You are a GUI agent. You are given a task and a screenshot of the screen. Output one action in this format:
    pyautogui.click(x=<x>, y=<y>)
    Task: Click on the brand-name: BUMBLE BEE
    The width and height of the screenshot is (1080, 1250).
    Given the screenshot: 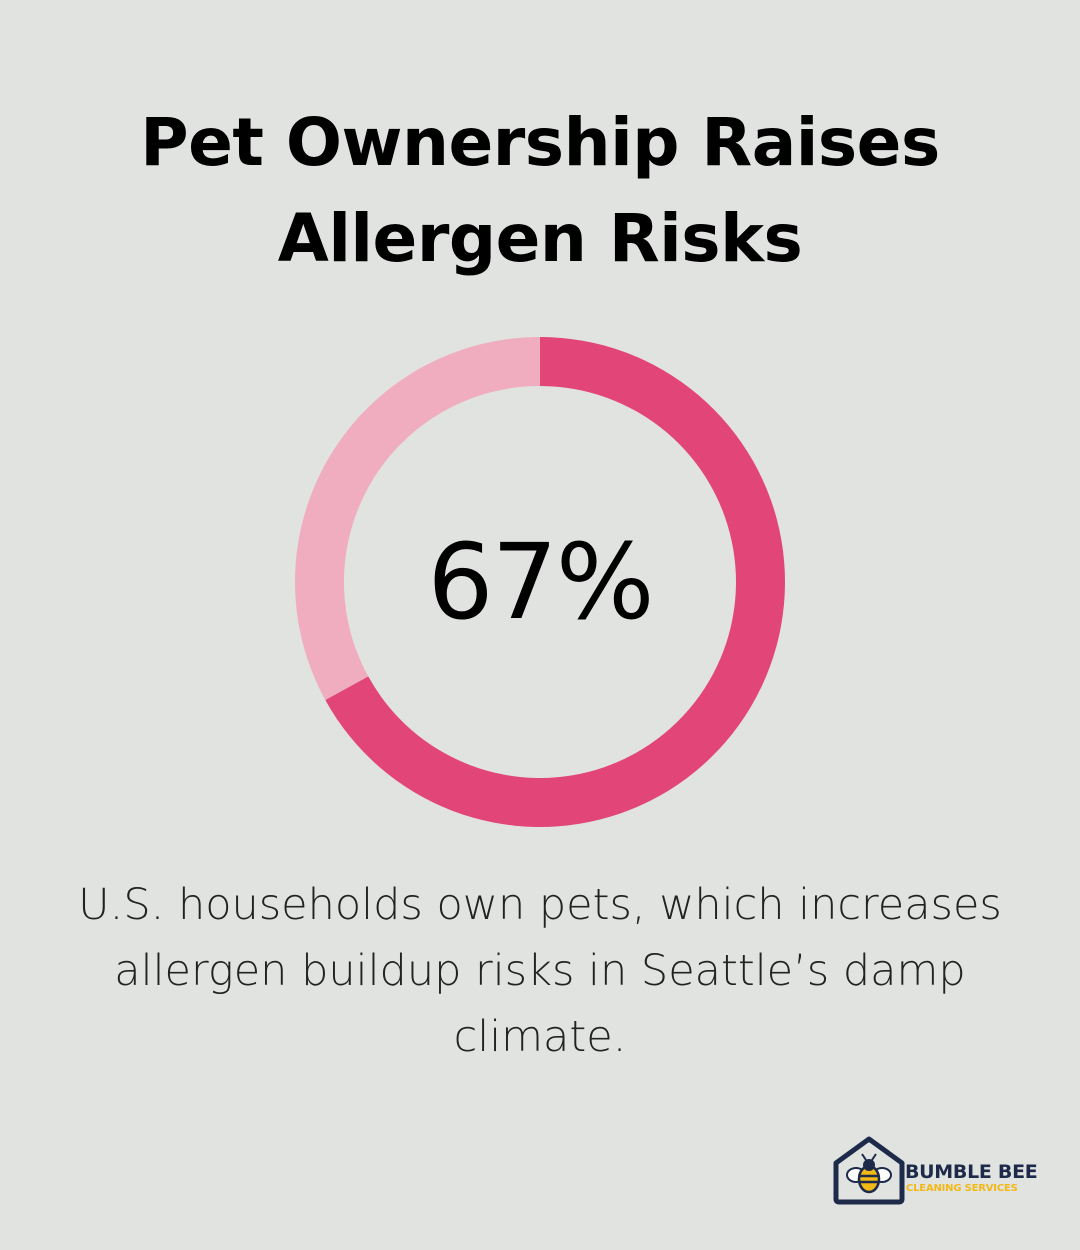 What is the action you would take?
    pyautogui.click(x=971, y=1172)
    